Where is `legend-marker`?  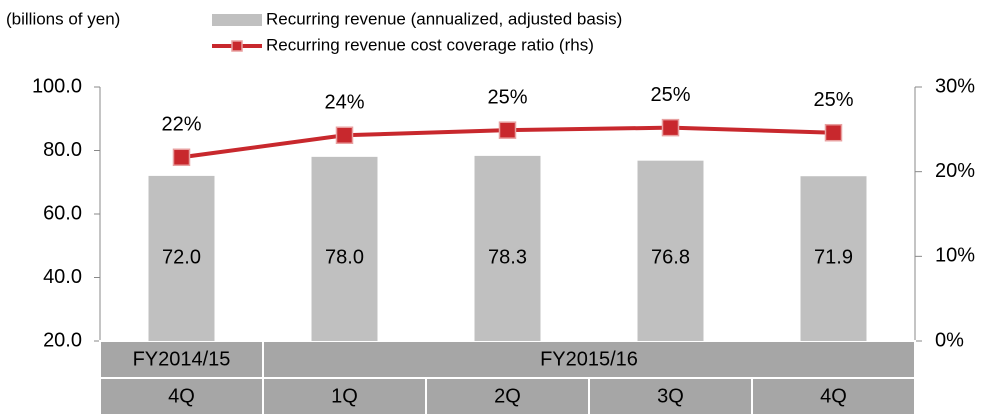
legend-marker is located at coordinates (237, 46).